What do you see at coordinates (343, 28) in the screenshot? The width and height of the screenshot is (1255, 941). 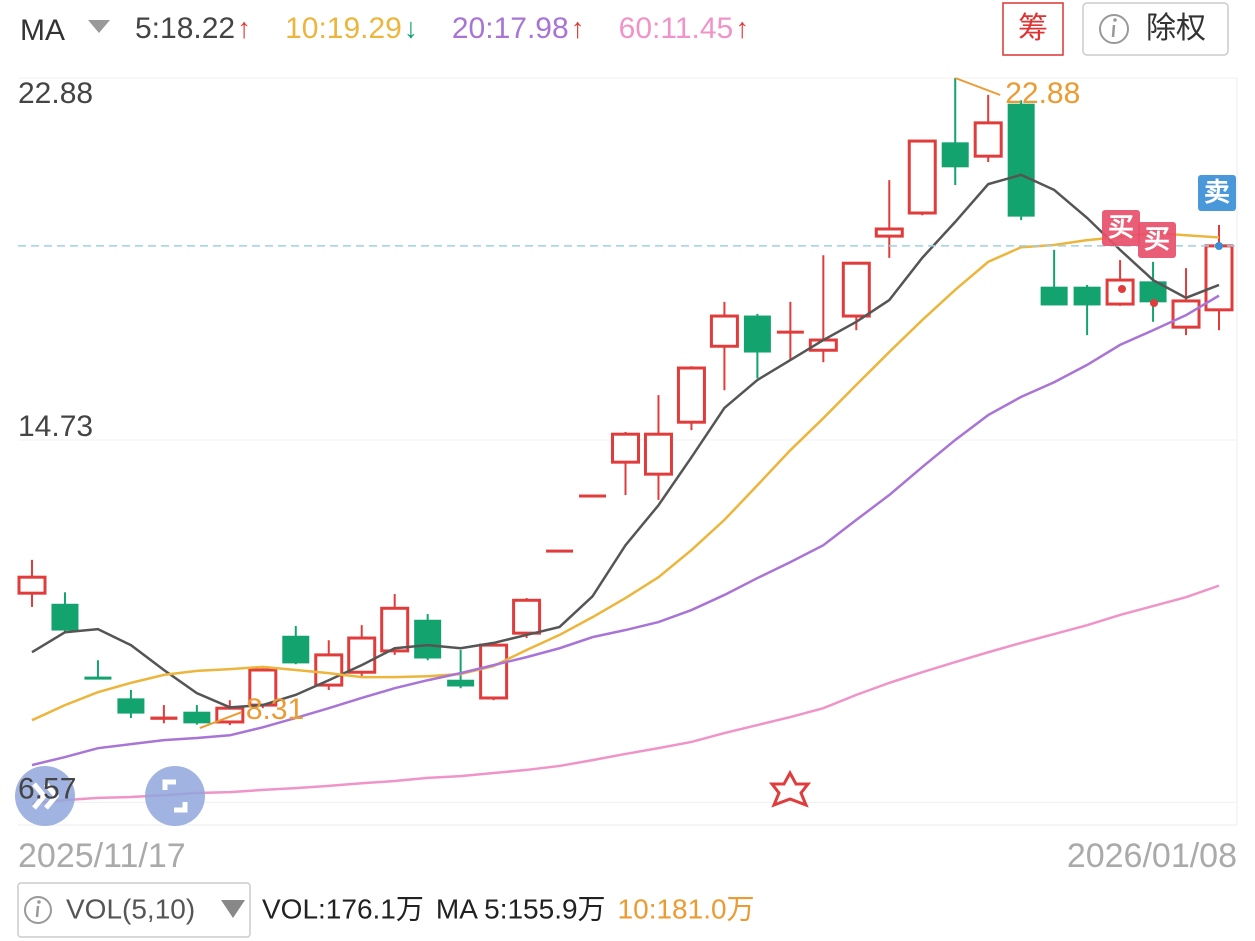 I see `ma-legend-label: 10:19.29` at bounding box center [343, 28].